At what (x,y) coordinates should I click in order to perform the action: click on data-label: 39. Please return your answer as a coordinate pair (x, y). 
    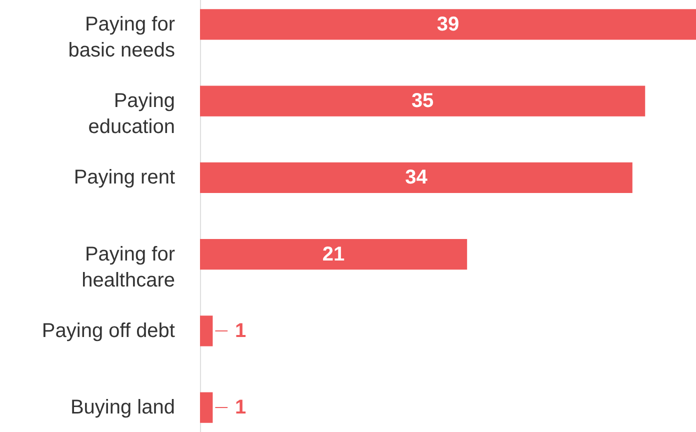
    Looking at the image, I should click on (448, 24).